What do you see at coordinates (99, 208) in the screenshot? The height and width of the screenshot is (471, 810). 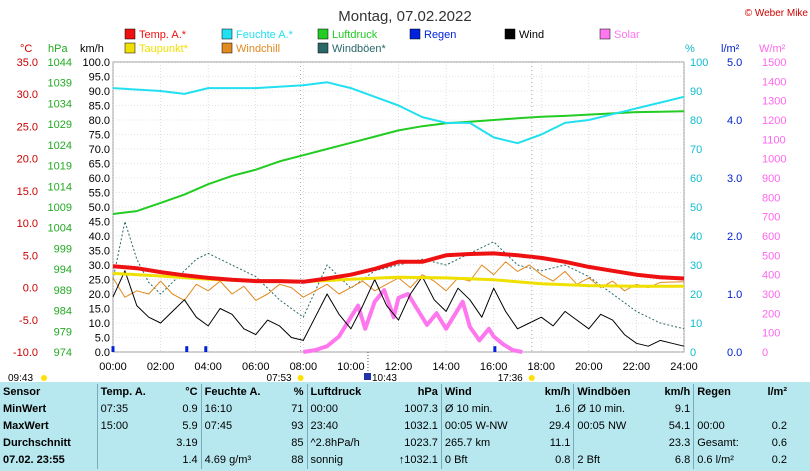 I see `wind-axis-tick: 50.0` at bounding box center [99, 208].